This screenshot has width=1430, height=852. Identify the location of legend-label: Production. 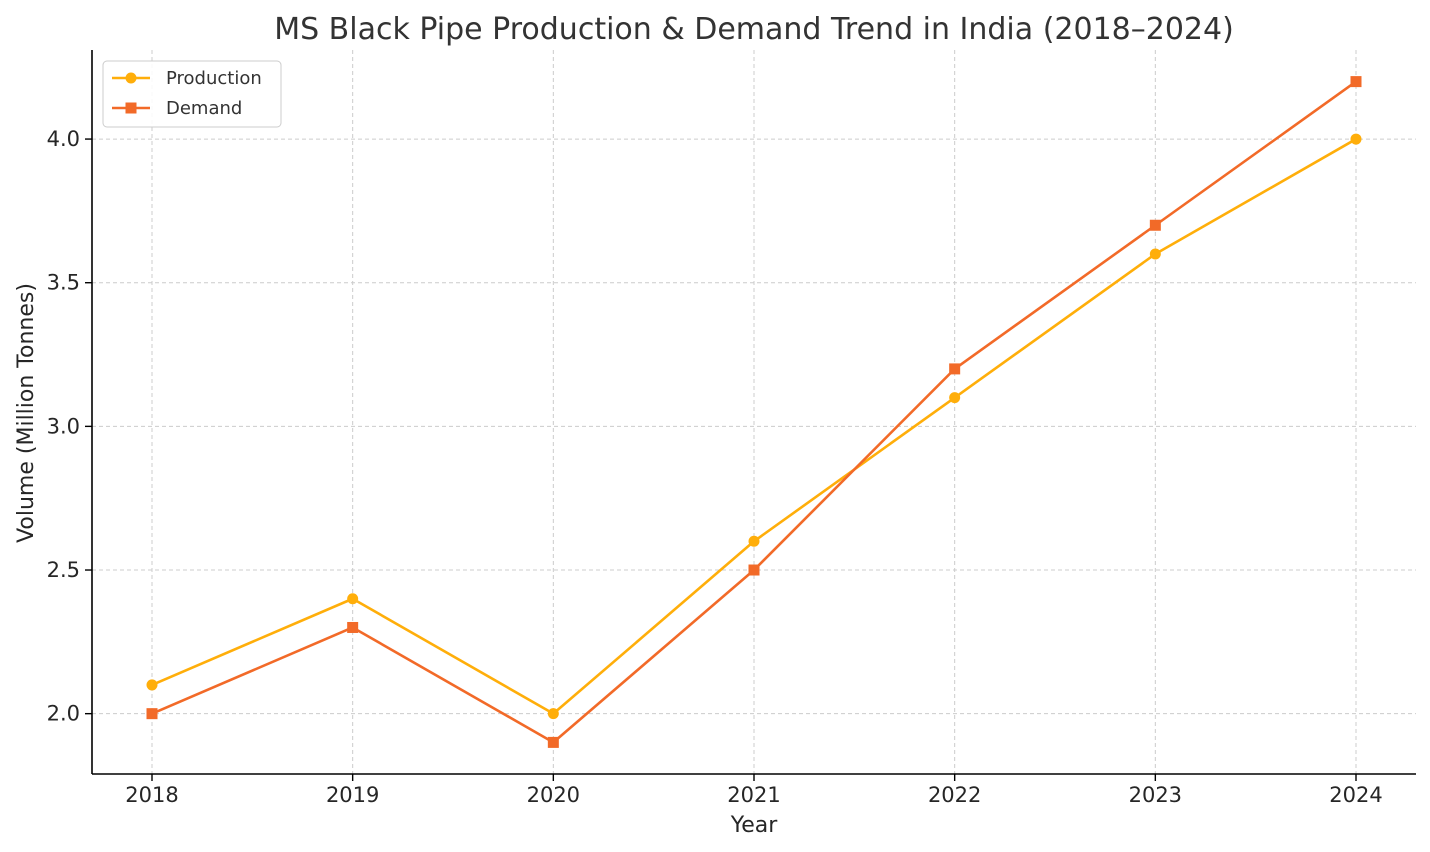
(214, 78).